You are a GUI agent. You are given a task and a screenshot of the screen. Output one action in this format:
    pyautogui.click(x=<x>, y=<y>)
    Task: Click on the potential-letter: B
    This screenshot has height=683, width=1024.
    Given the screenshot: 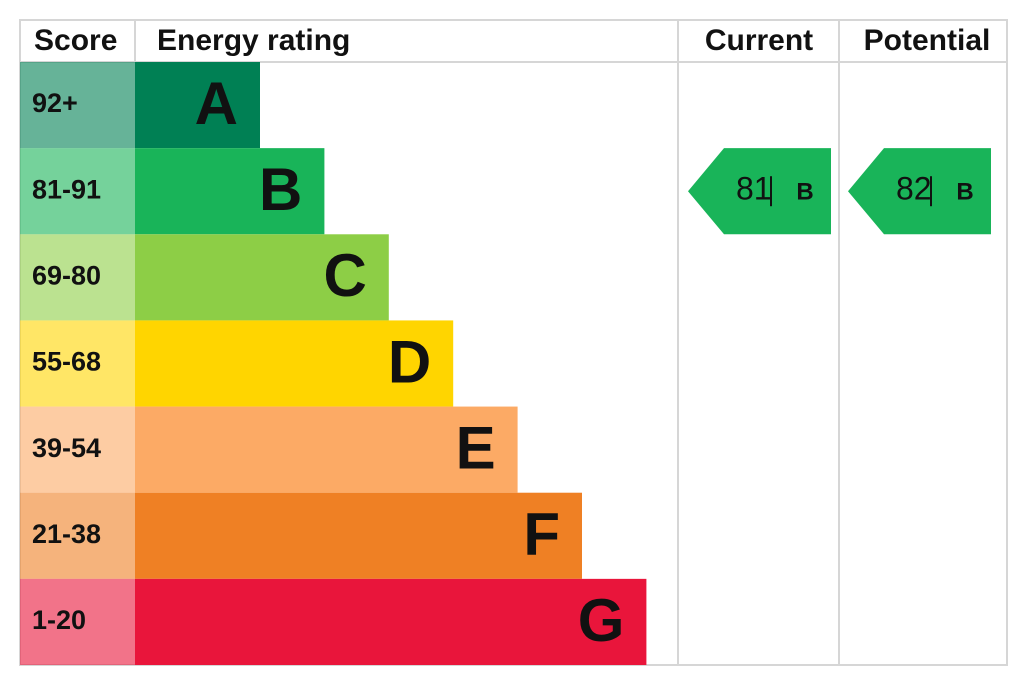 What is the action you would take?
    pyautogui.click(x=964, y=192)
    